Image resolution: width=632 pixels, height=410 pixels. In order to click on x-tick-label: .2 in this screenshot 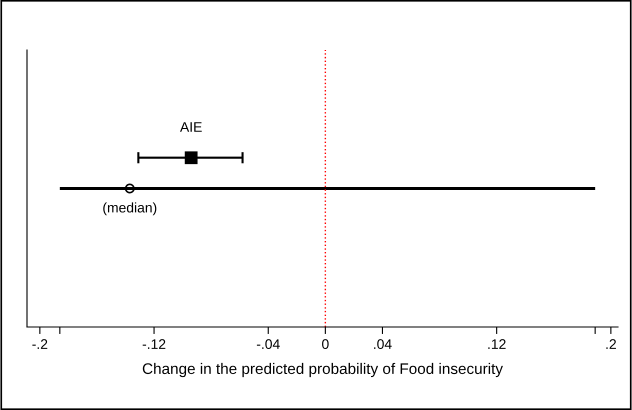, I will do `click(611, 344)`.